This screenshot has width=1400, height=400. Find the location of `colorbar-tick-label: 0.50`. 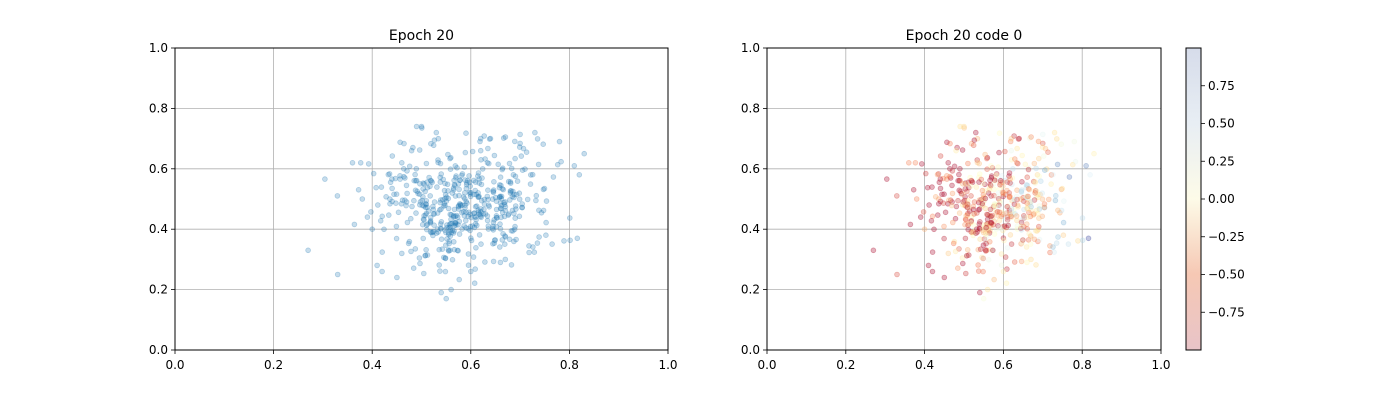

colorbar-tick-label: 0.50 is located at coordinates (1221, 124).